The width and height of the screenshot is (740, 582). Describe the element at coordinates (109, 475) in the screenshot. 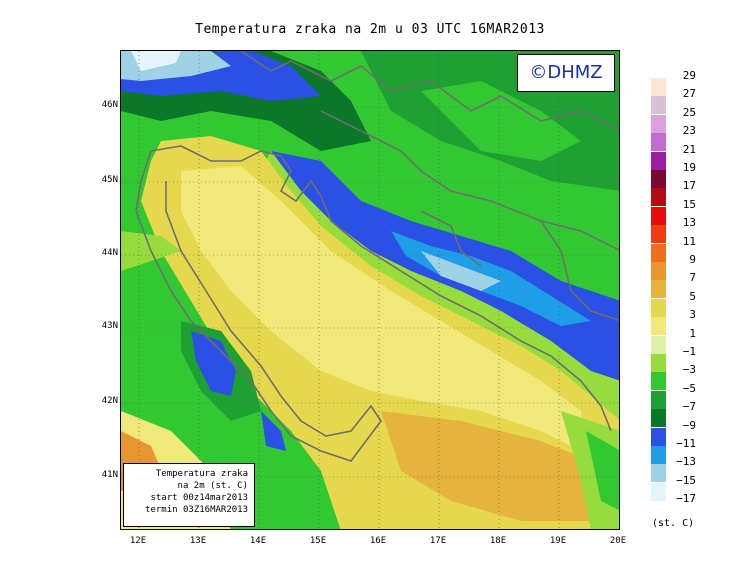

I see `lat-label-41n: 41N` at that location.